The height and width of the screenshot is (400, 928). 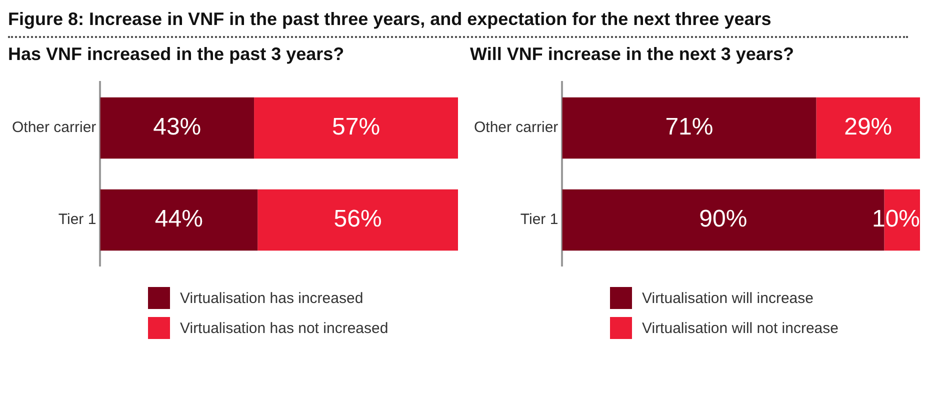 I want to click on data-label: 43%, so click(x=177, y=127).